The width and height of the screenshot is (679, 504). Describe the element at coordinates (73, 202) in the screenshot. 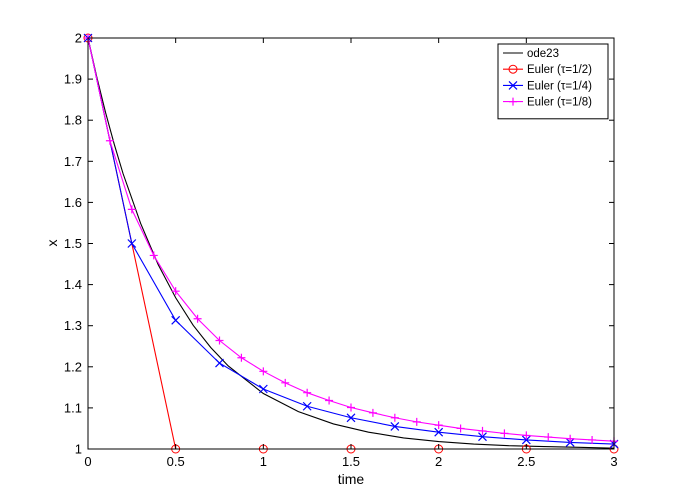

I see `y-tick-label: 1.6` at that location.